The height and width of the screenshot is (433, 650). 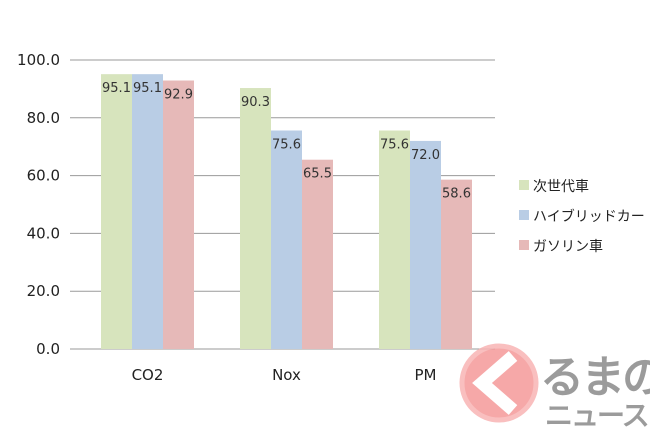 I want to click on logo-text-line1: るまの, so click(x=595, y=377).